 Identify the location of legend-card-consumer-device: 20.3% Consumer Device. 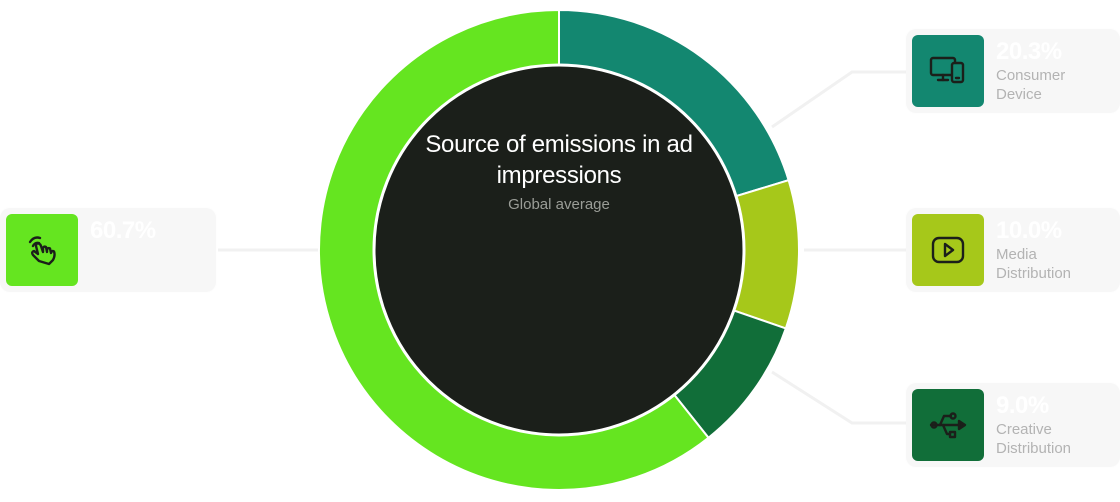
(1013, 71).